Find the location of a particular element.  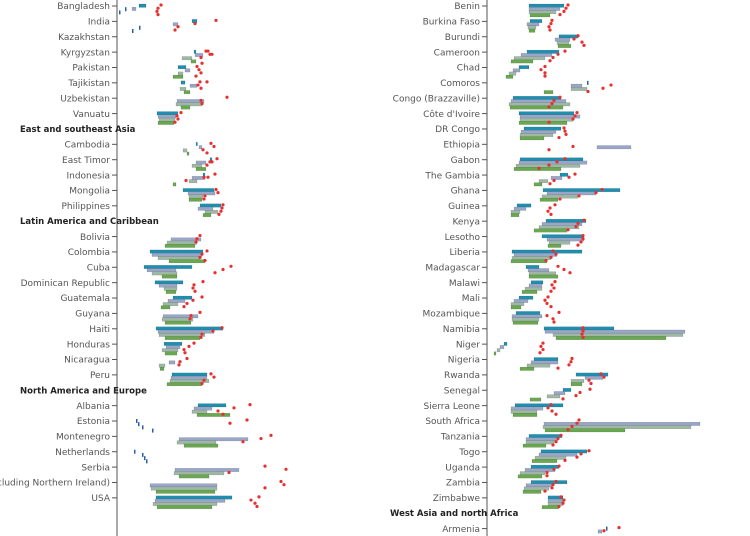

country-label: Mozambique is located at coordinates (452, 315).